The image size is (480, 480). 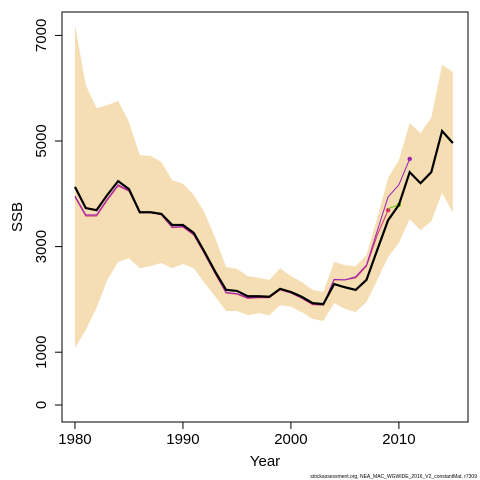 What do you see at coordinates (290, 439) in the screenshot?
I see `x-tick-label: 2000` at bounding box center [290, 439].